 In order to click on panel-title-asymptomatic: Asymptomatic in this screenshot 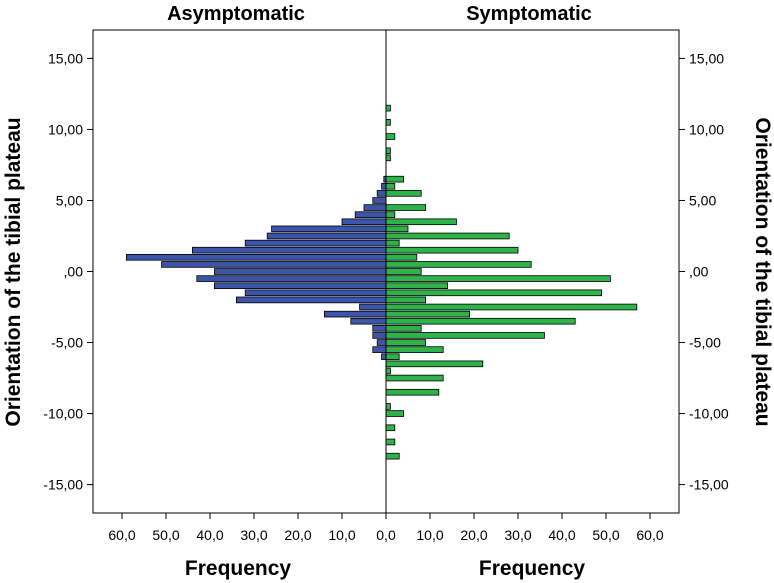, I will do `click(236, 14)`.